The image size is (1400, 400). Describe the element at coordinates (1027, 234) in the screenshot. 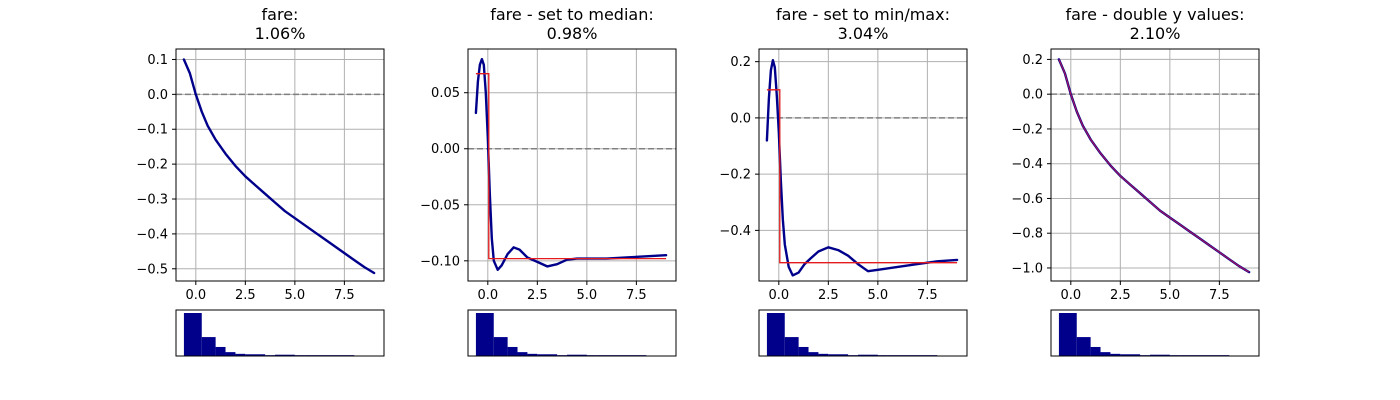

I see `y-tick-label: −0.8` at that location.